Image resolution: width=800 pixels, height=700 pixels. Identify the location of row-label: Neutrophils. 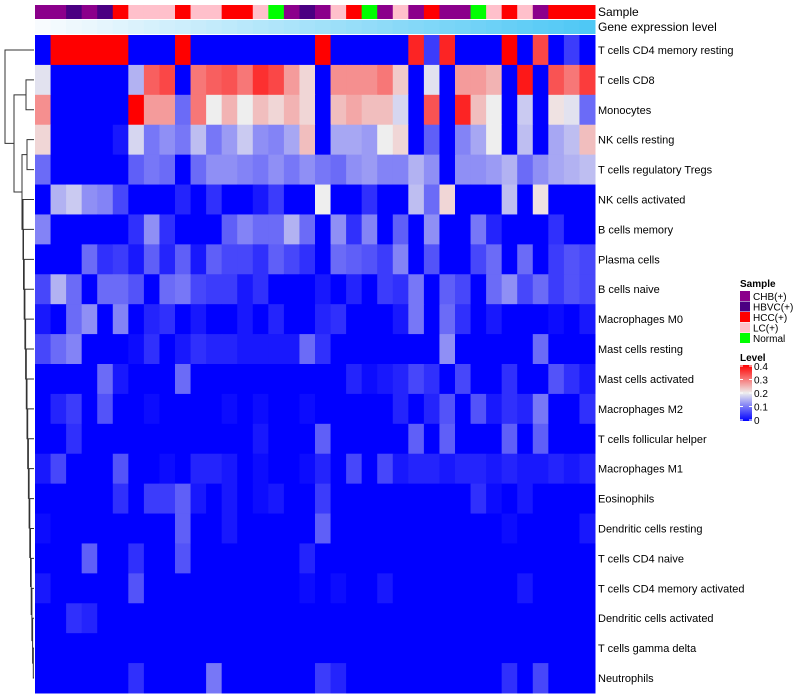
(626, 679).